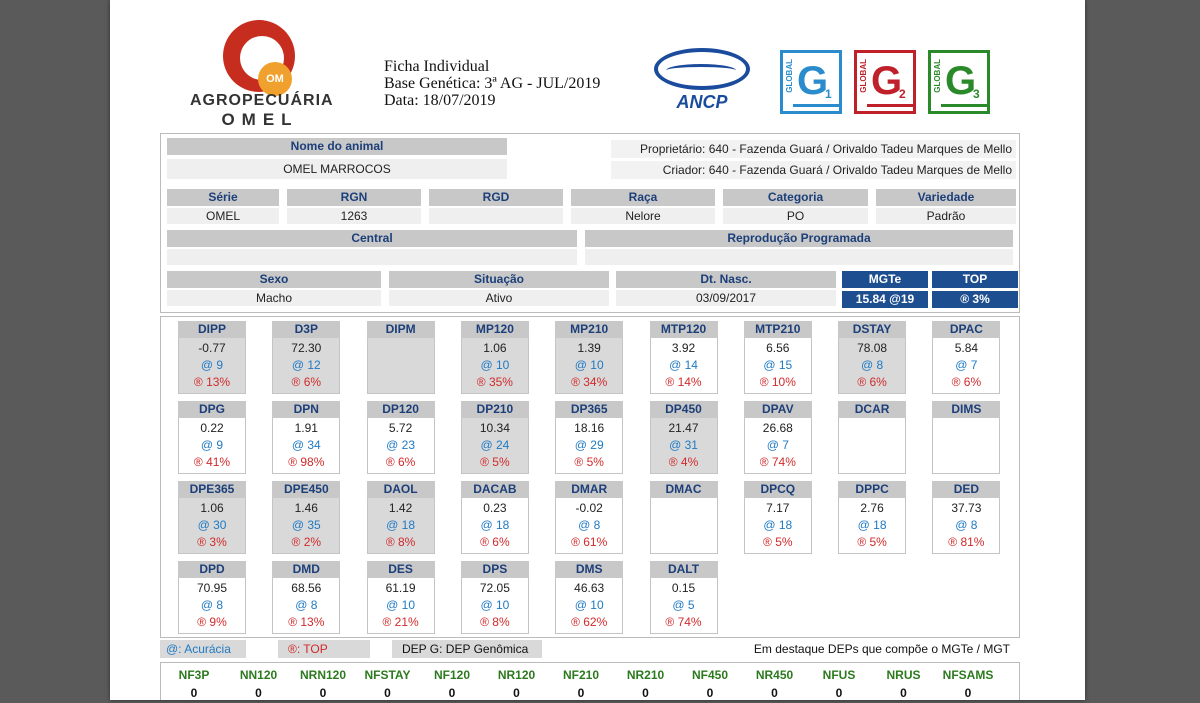 This screenshot has width=1200, height=703. I want to click on top-label: TOP, so click(975, 279).